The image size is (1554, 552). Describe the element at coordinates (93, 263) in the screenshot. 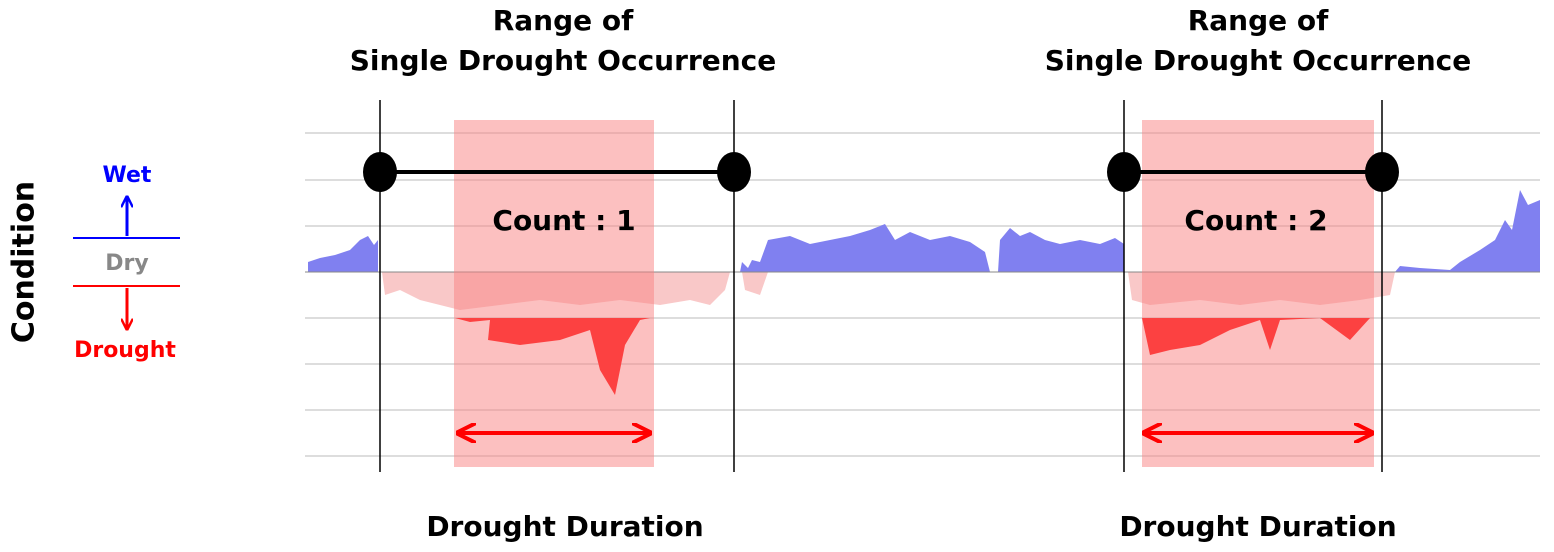

I see `condition-legend: Condition Wet Dry Drought` at that location.